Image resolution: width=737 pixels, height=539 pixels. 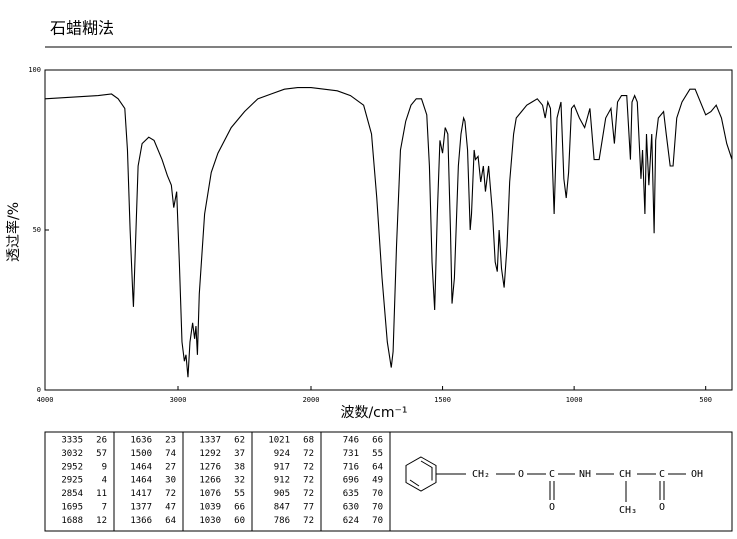 I want to click on peak-transmittance: 60, so click(x=239, y=521).